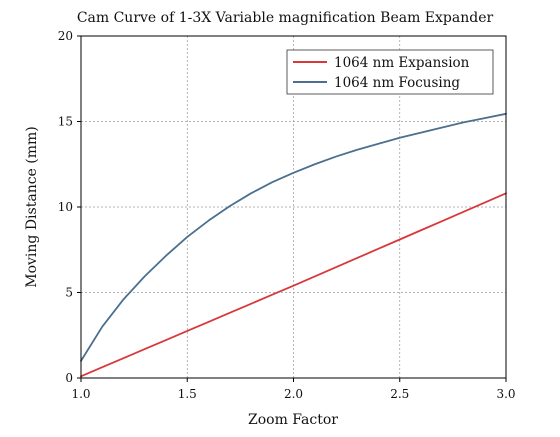  Describe the element at coordinates (65, 207) in the screenshot. I see `y-tick-label: 10` at that location.